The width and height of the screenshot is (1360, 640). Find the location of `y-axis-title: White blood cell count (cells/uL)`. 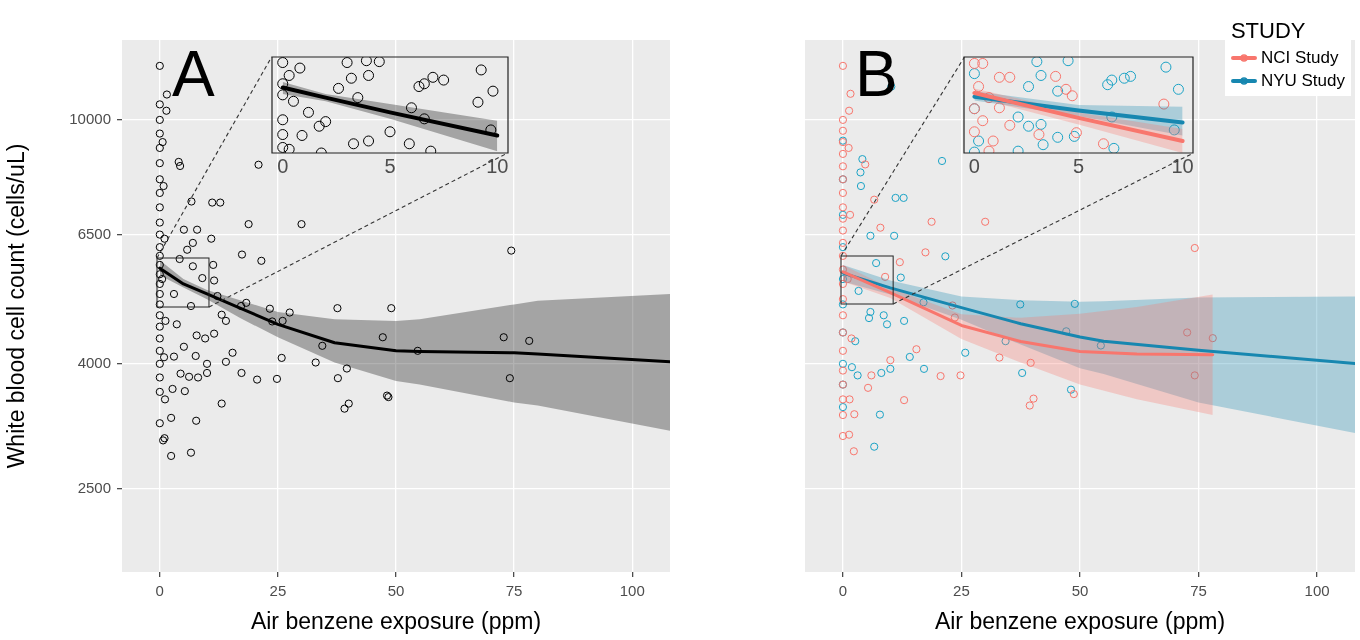

y-axis-title: White blood cell count (cells/uL) is located at coordinates (16, 306).